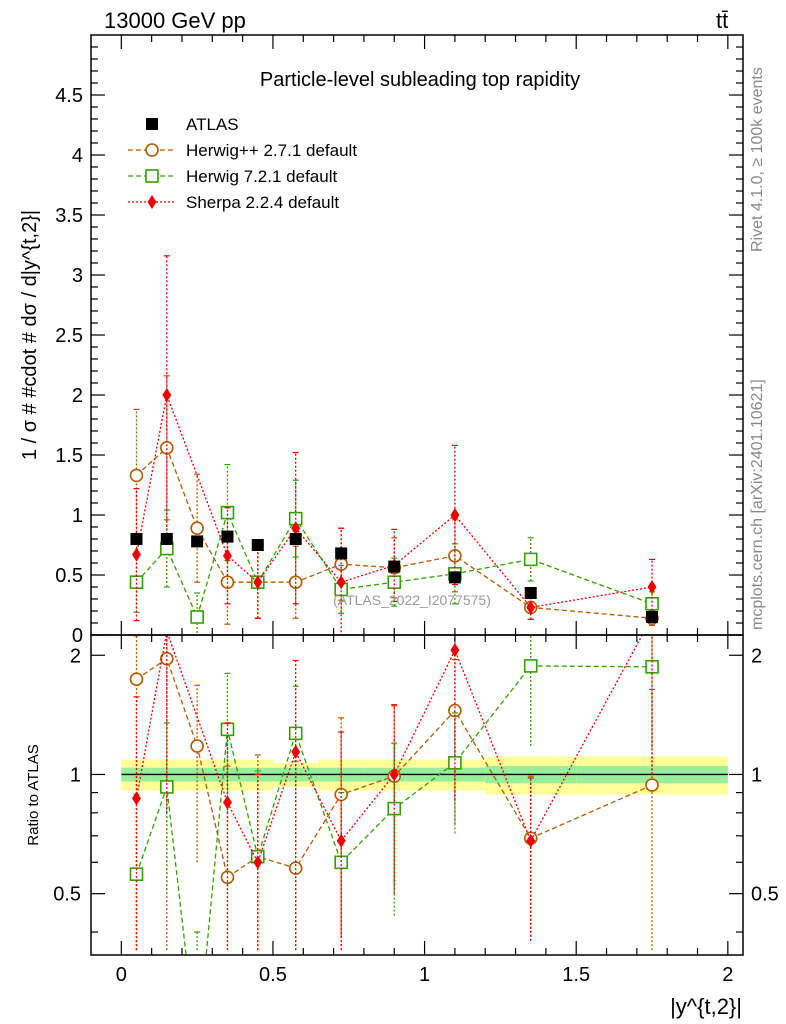 The image size is (786, 1024). What do you see at coordinates (757, 504) in the screenshot?
I see `mcplots-label: mcplots.cern.ch [arXiv:2401.10621]` at bounding box center [757, 504].